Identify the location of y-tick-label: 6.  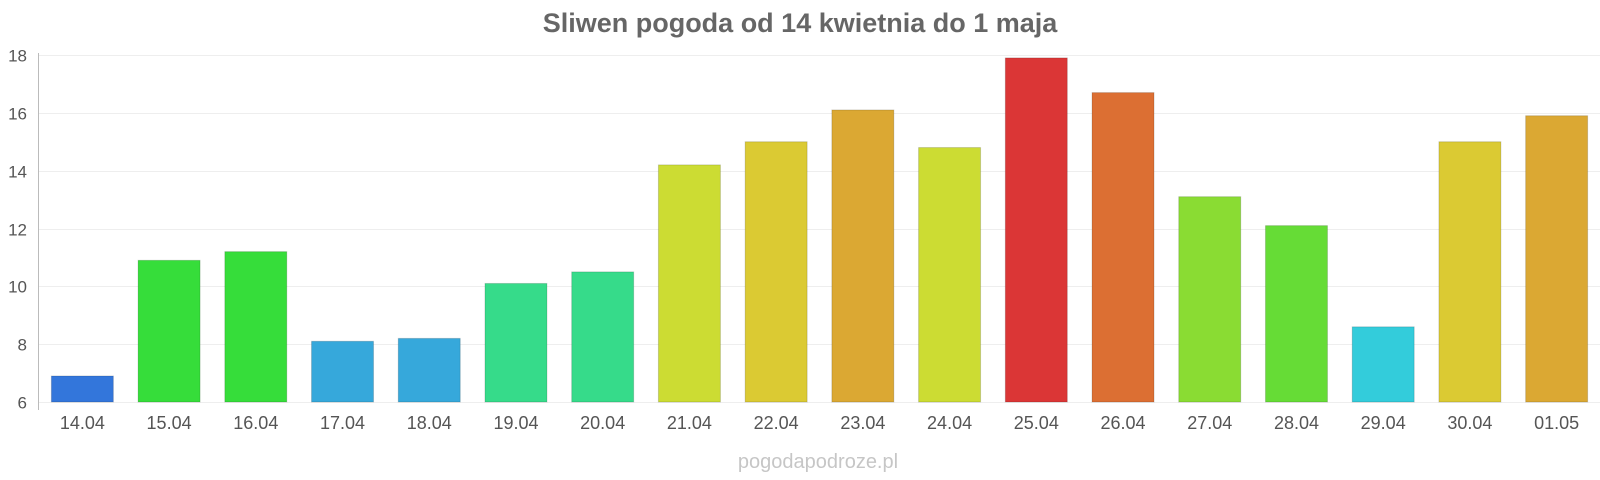
(22, 403).